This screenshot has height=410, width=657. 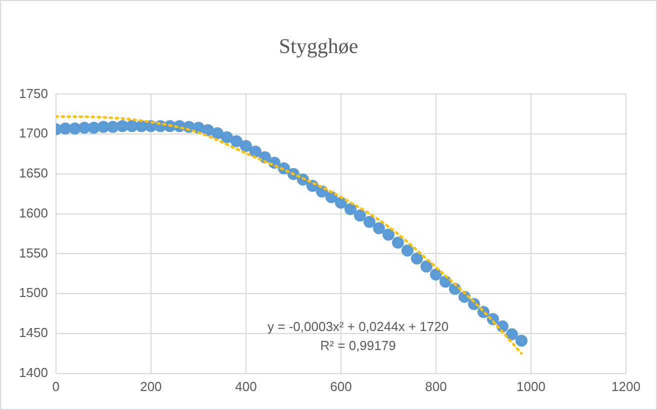 What do you see at coordinates (341, 386) in the screenshot?
I see `x-tick-label: 600` at bounding box center [341, 386].